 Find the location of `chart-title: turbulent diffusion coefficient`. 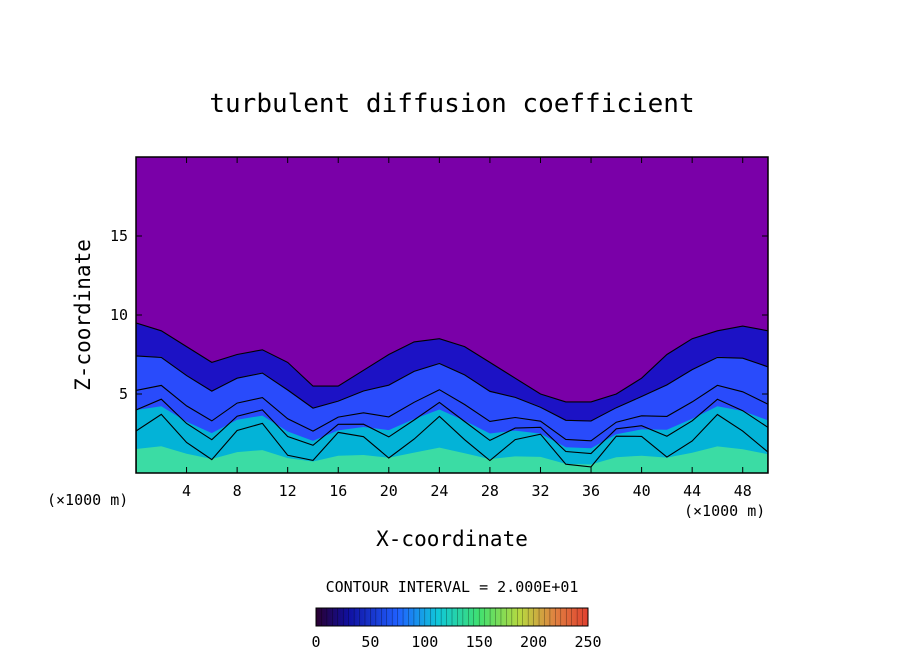

chart-title: turbulent diffusion coefficient is located at coordinates (451, 104).